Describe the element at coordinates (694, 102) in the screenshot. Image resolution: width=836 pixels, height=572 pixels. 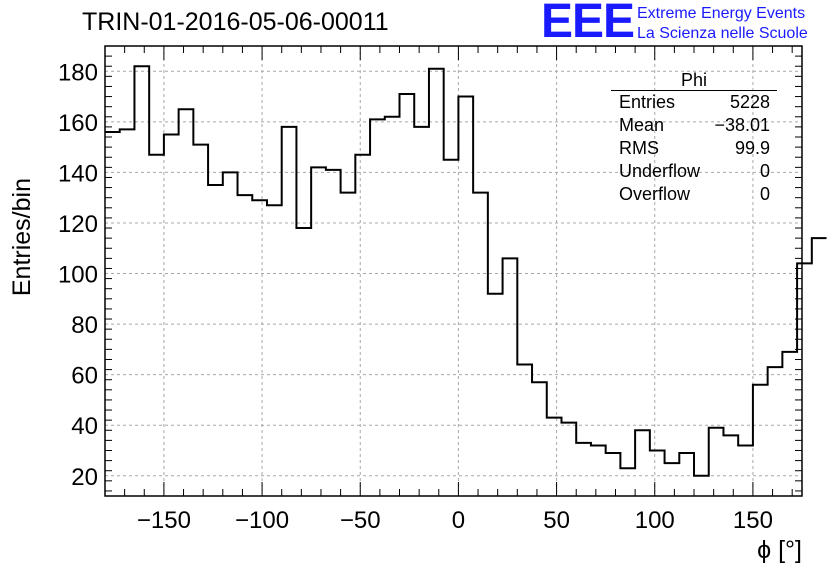
I see `stats-row-entries: Entries 5228` at that location.